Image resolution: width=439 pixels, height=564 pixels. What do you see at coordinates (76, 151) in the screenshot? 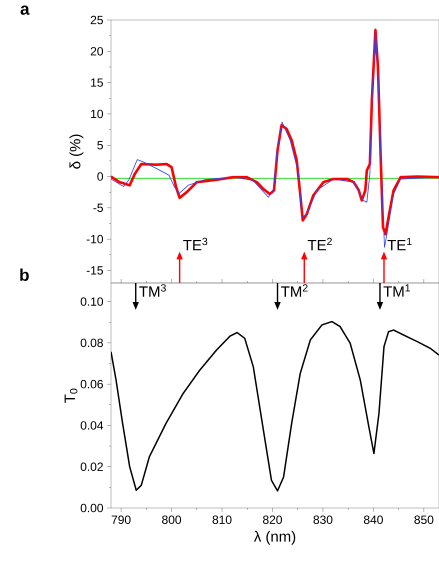
I see `y-axis-title: δ (%)` at bounding box center [76, 151].